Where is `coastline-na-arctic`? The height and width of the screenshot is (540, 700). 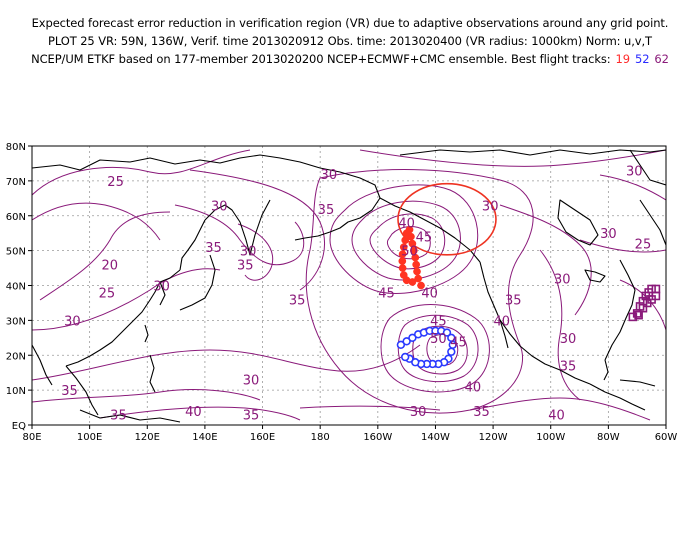
coastline-na-arctic is located at coordinates (532, 152).